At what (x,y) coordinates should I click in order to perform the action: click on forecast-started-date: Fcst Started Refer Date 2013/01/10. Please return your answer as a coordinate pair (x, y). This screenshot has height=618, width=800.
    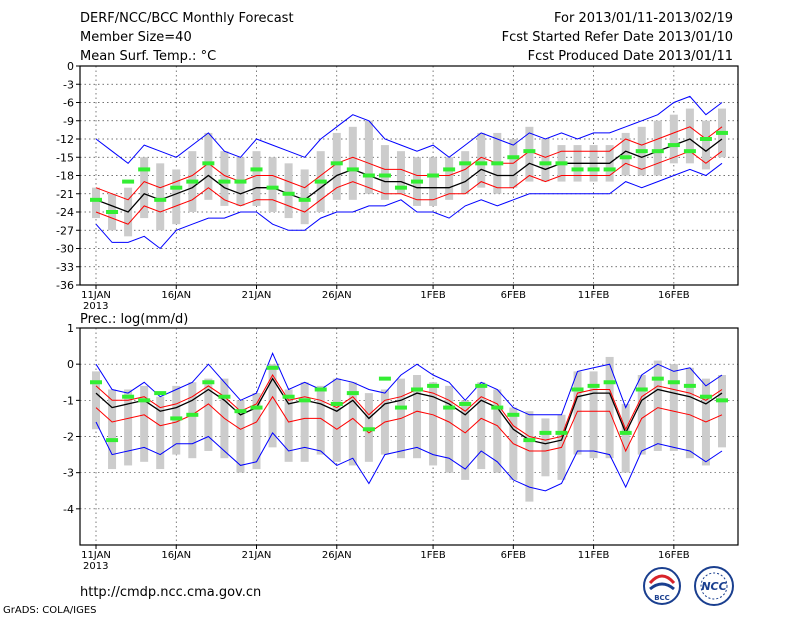
    Looking at the image, I should click on (617, 37).